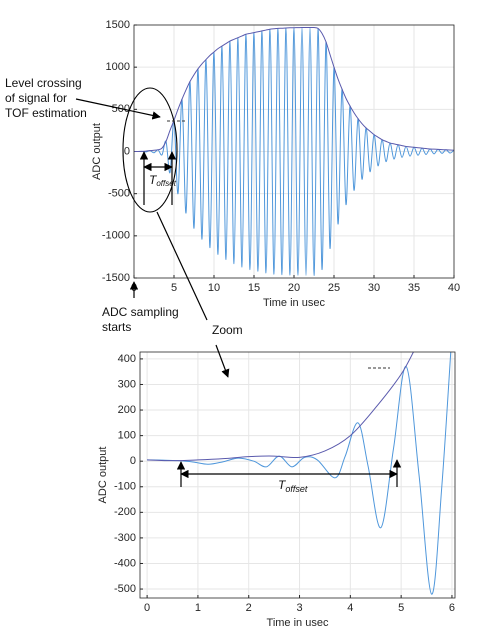  Describe the element at coordinates (125, 512) in the screenshot. I see `y-tick-label: -200` at that location.